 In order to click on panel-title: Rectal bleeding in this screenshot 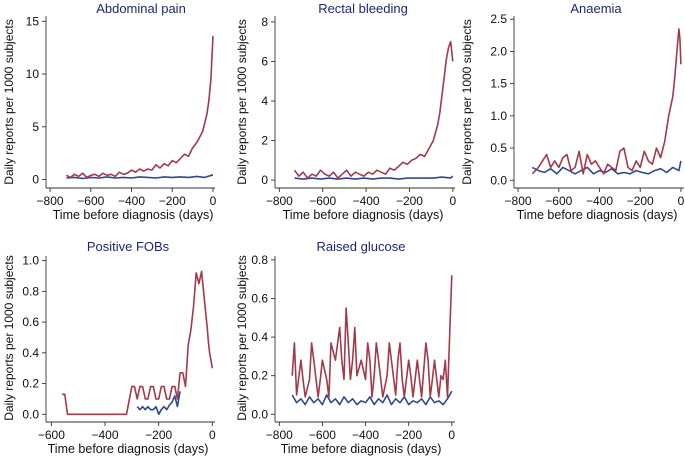, I will do `click(363, 8)`.